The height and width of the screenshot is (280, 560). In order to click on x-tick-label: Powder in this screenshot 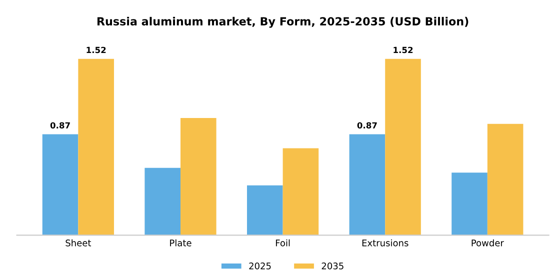, I will do `click(488, 242)`.